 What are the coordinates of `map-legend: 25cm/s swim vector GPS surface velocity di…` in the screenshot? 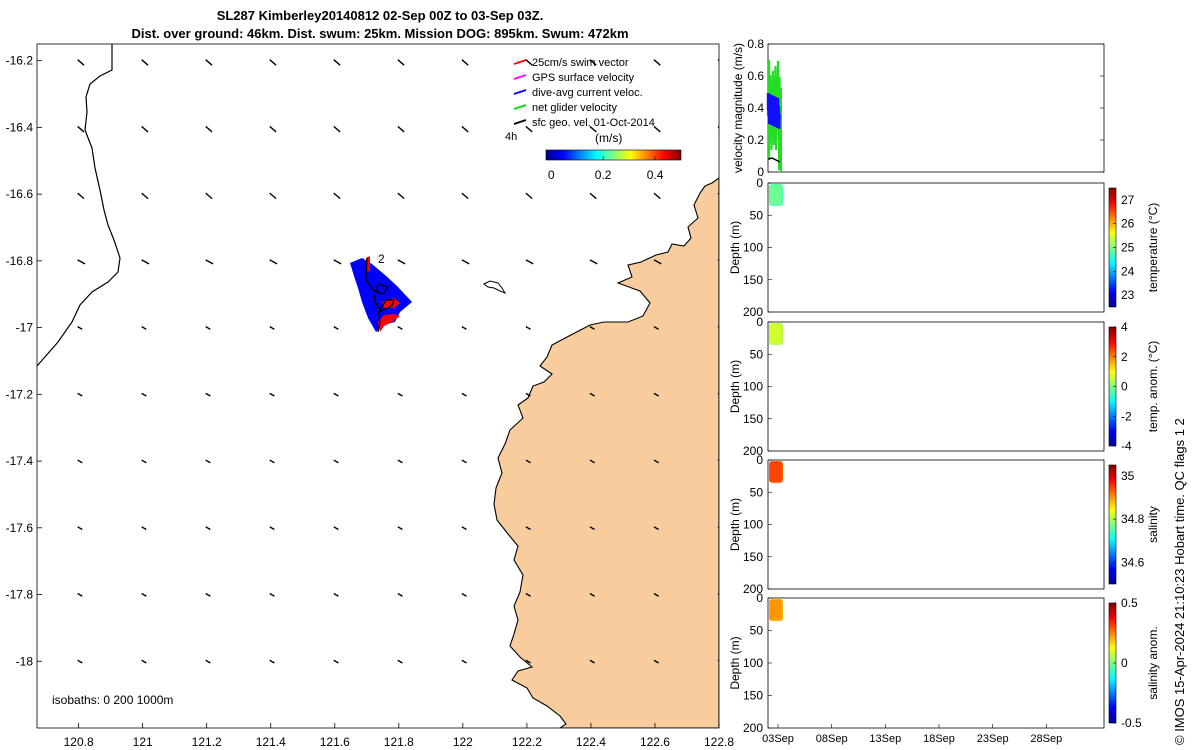 It's located at (593, 119).